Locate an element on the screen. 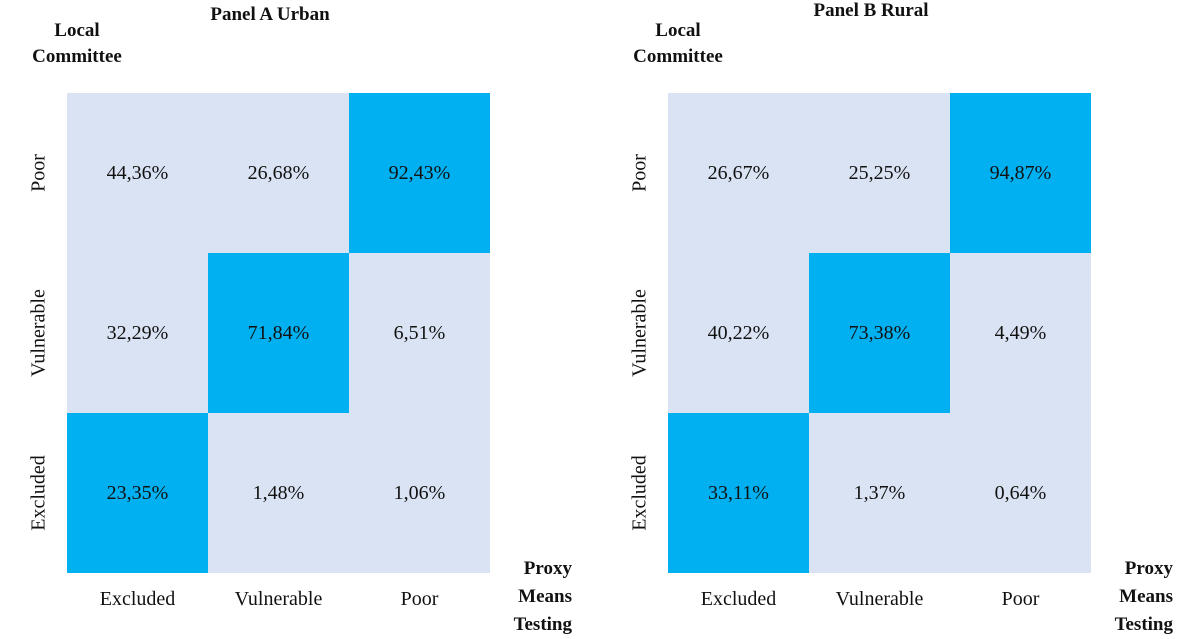 The width and height of the screenshot is (1180, 639). cell-label: 92,43% is located at coordinates (419, 172).